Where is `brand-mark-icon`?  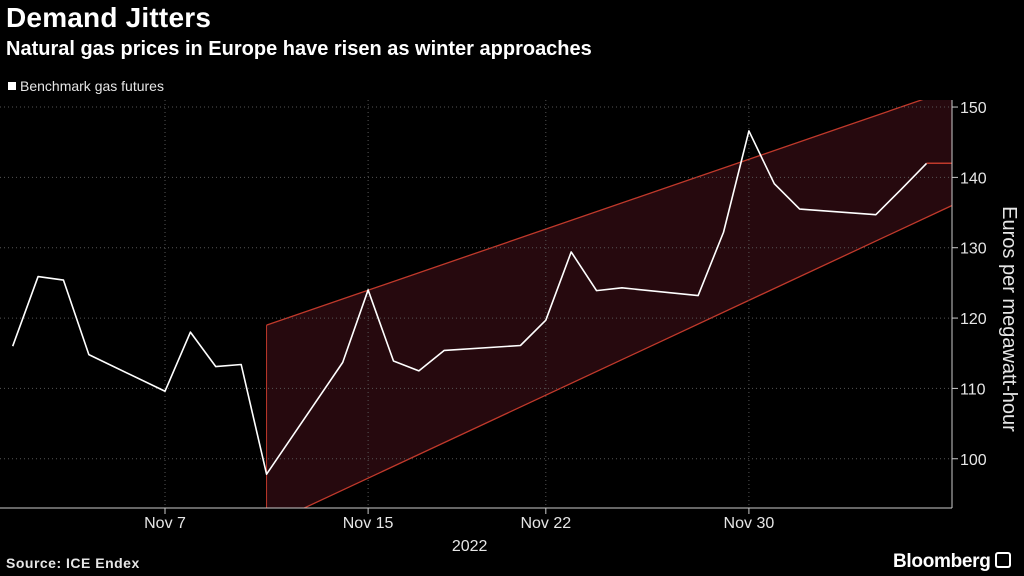
brand-mark-icon is located at coordinates (1002, 560).